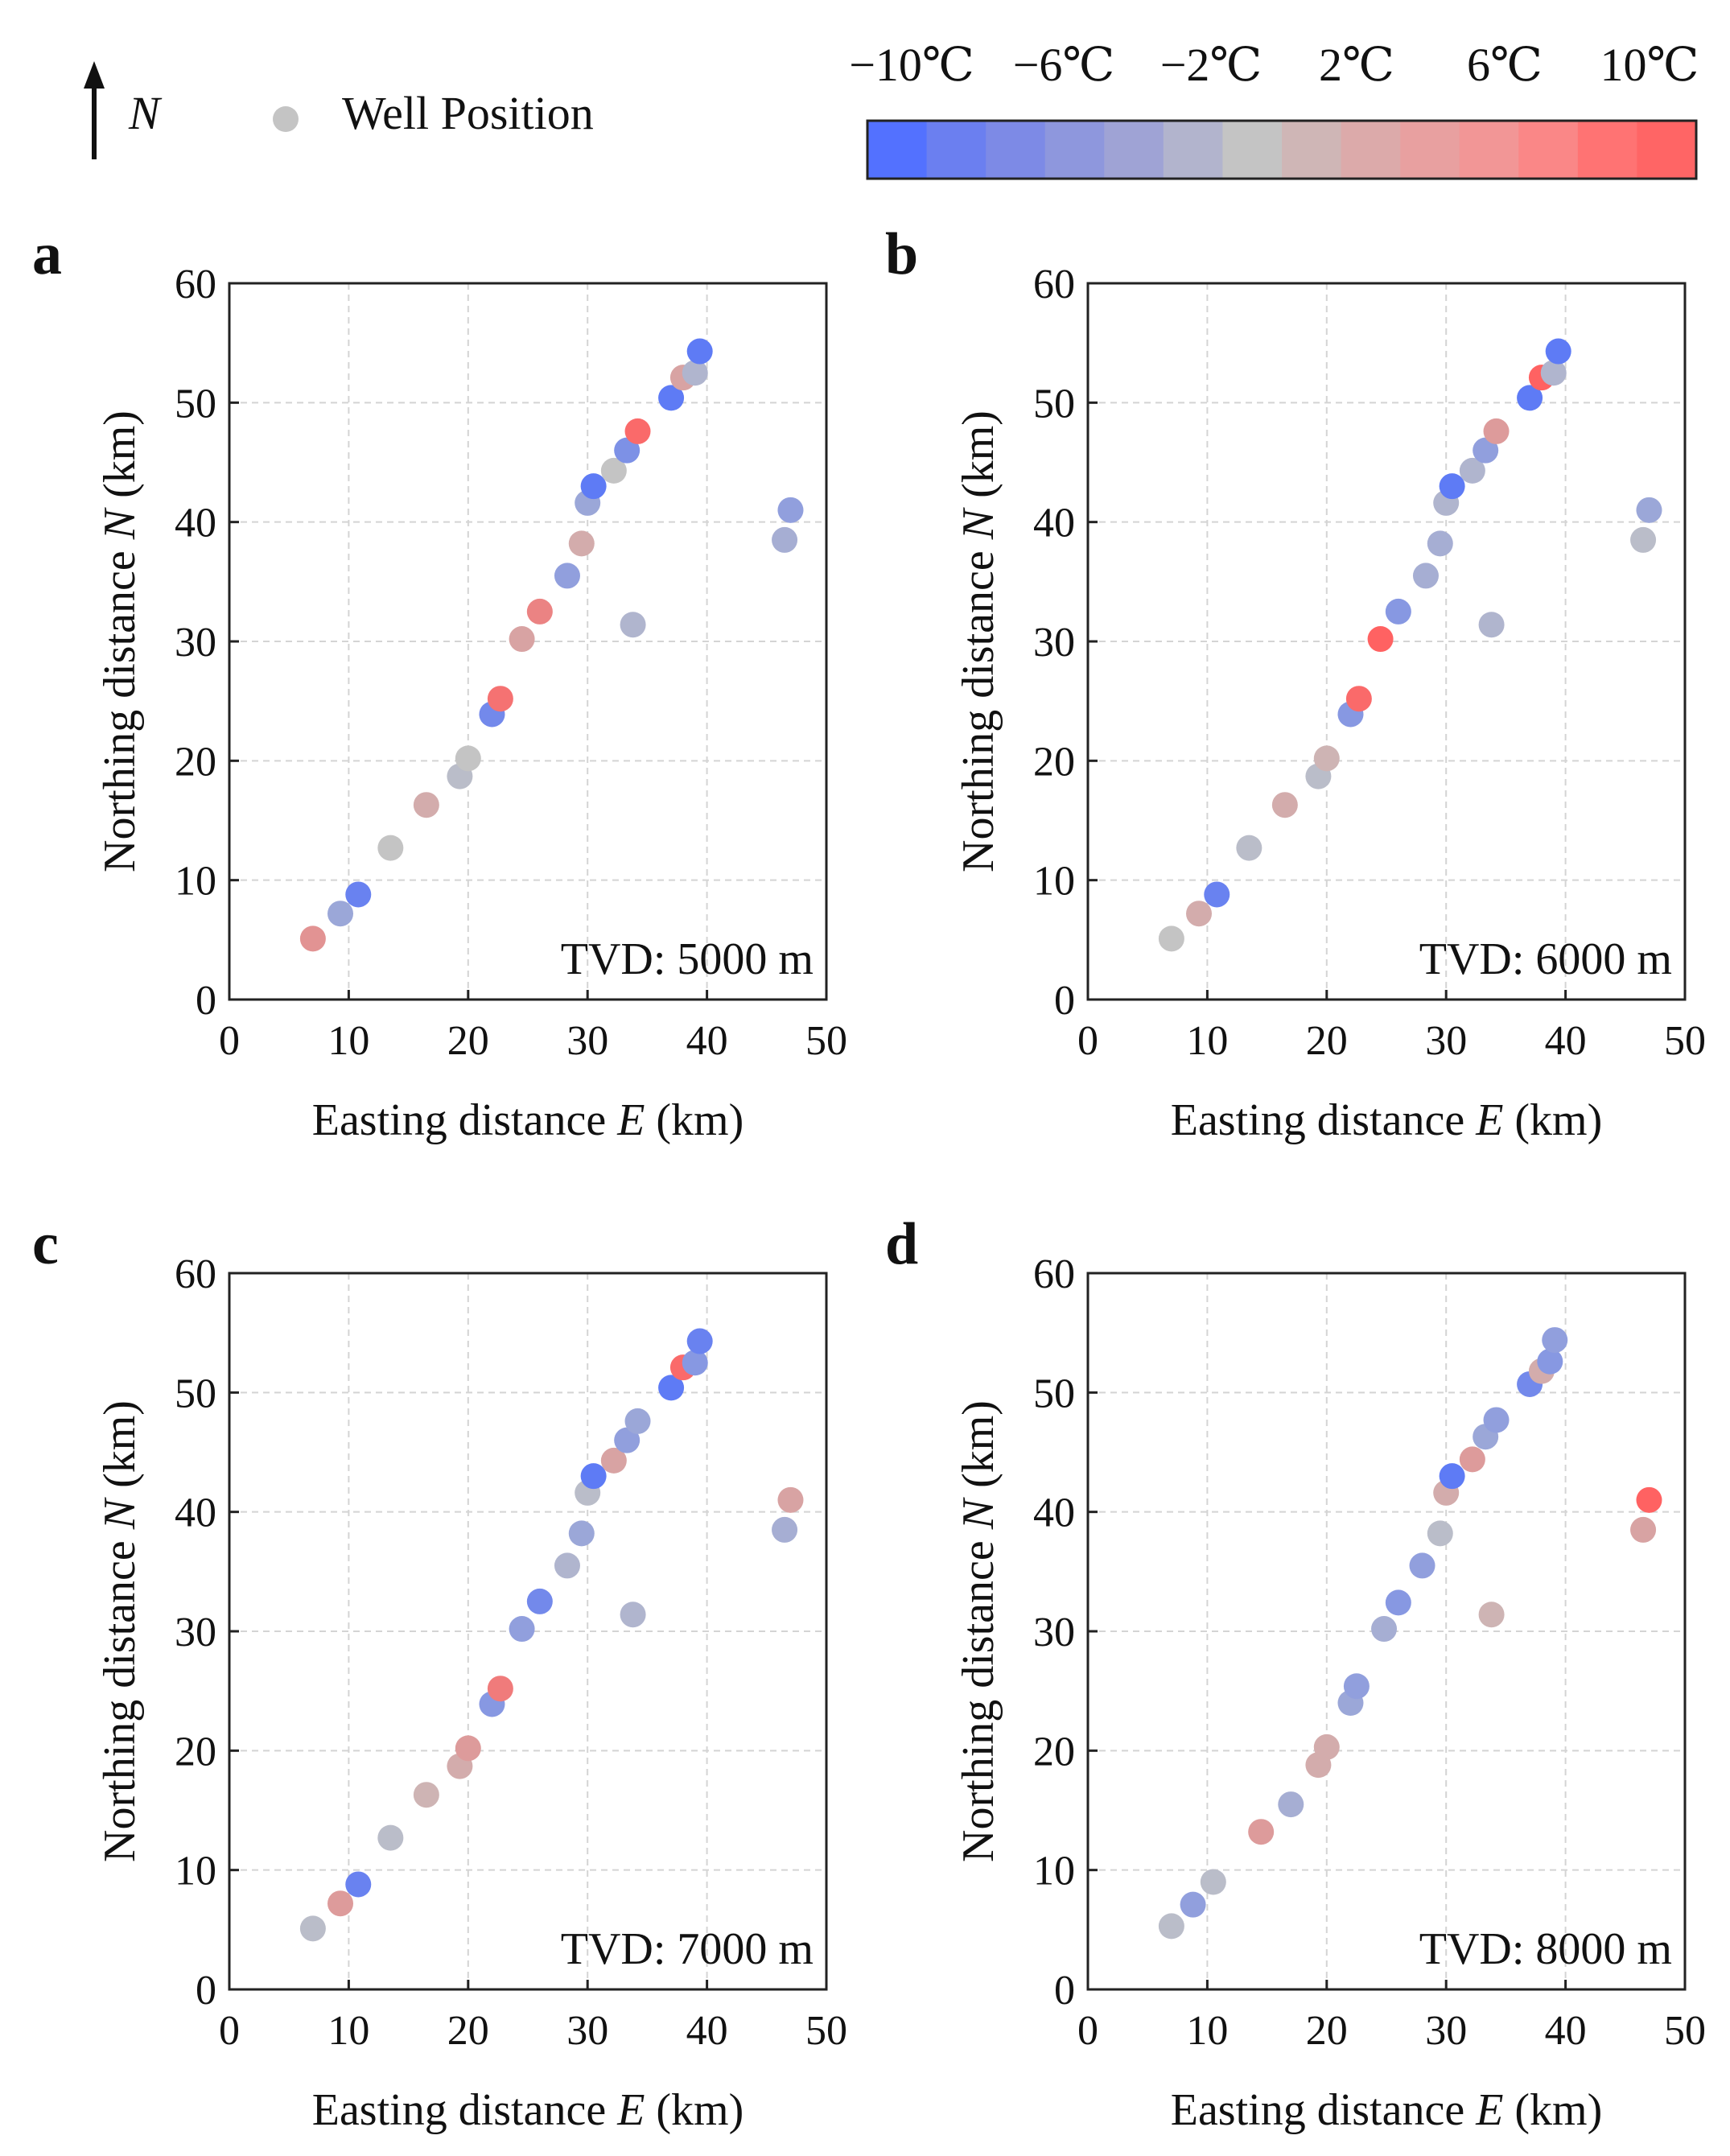 The width and height of the screenshot is (1730, 2156). I want to click on well-position-label: Well Position, so click(468, 113).